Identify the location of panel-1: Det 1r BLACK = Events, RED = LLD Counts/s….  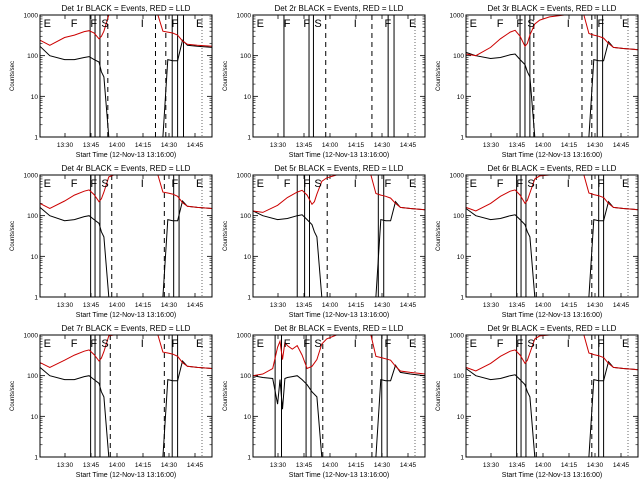
(111, 81).